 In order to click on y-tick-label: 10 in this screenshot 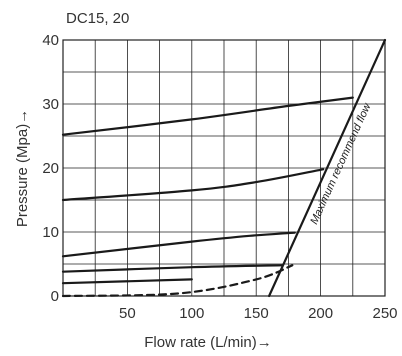, I will do `click(50, 232)`.